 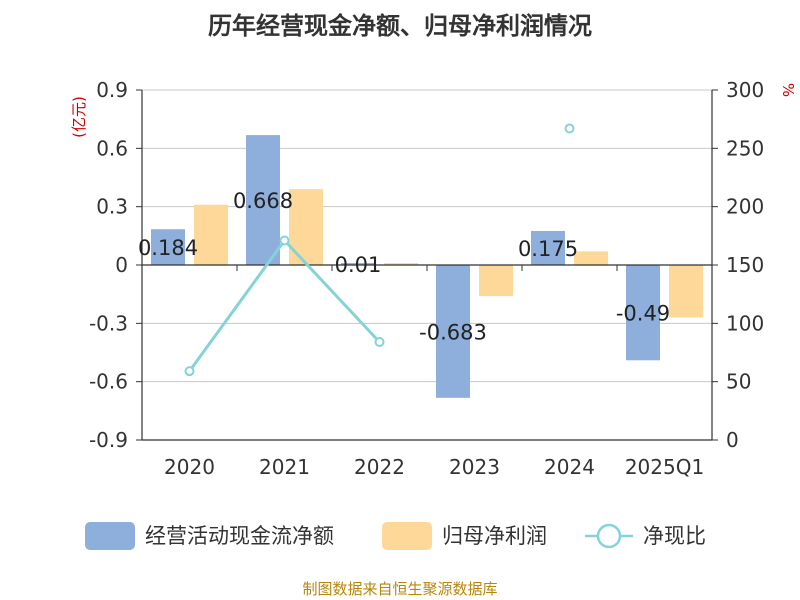 What do you see at coordinates (732, 440) in the screenshot?
I see `right-tick-label: 0` at bounding box center [732, 440].